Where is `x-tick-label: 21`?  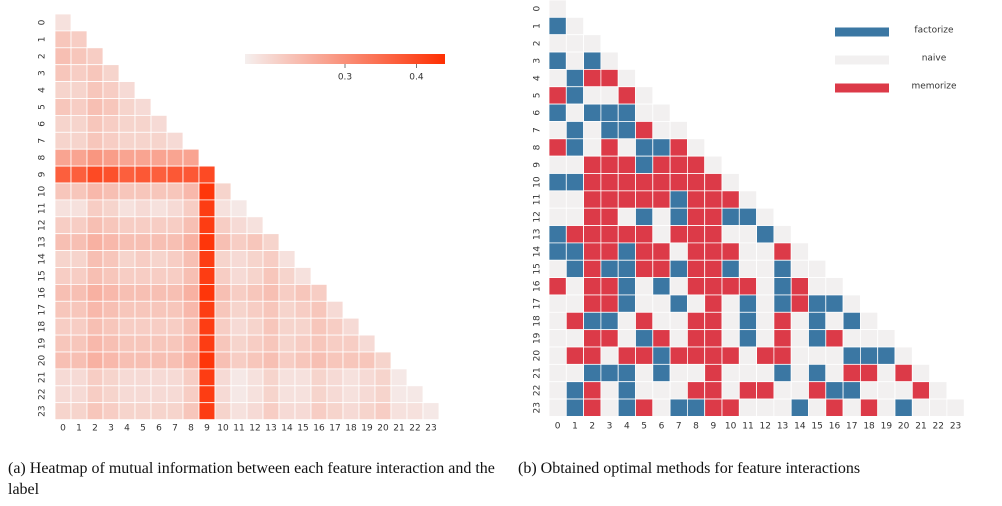
x-tick-label: 21 is located at coordinates (398, 429).